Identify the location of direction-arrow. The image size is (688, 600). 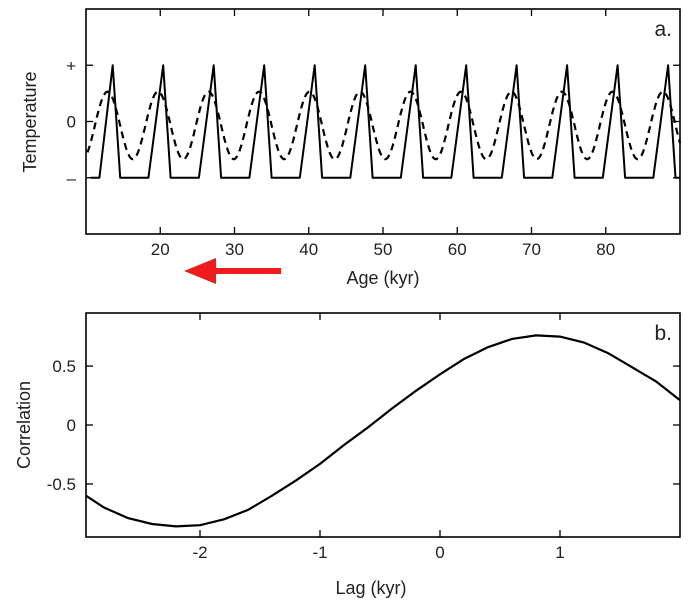
(232, 271).